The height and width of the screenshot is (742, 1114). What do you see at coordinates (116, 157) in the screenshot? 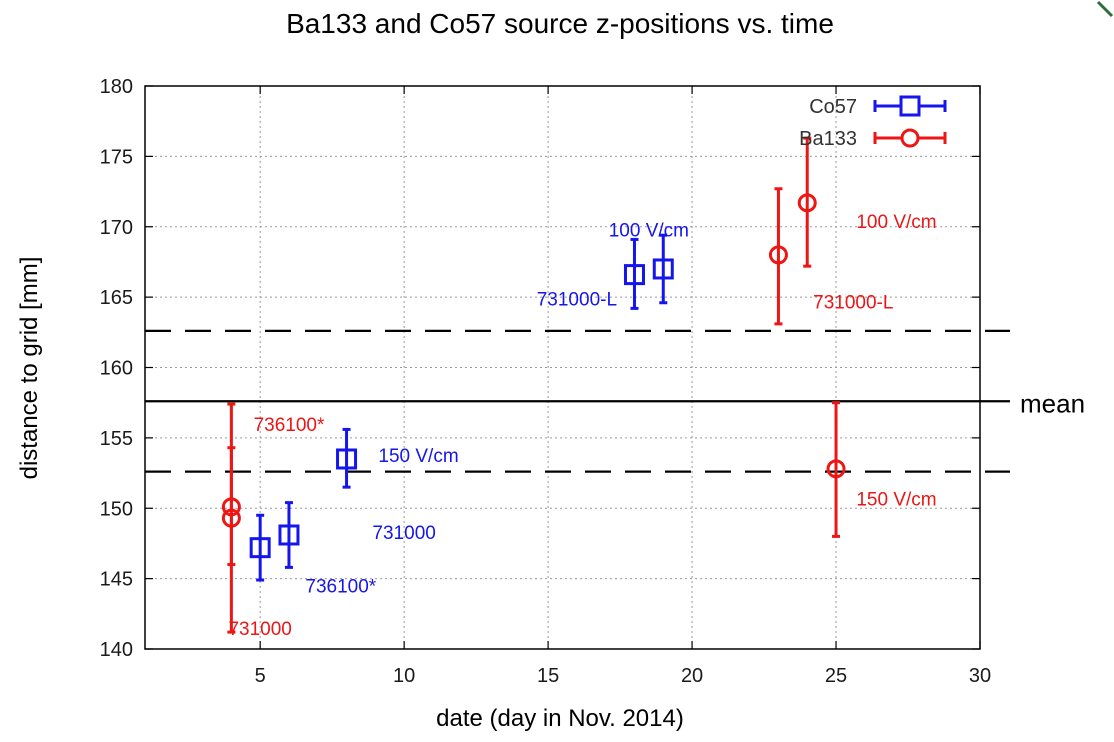
I see `y-tick-label: 175` at bounding box center [116, 157].